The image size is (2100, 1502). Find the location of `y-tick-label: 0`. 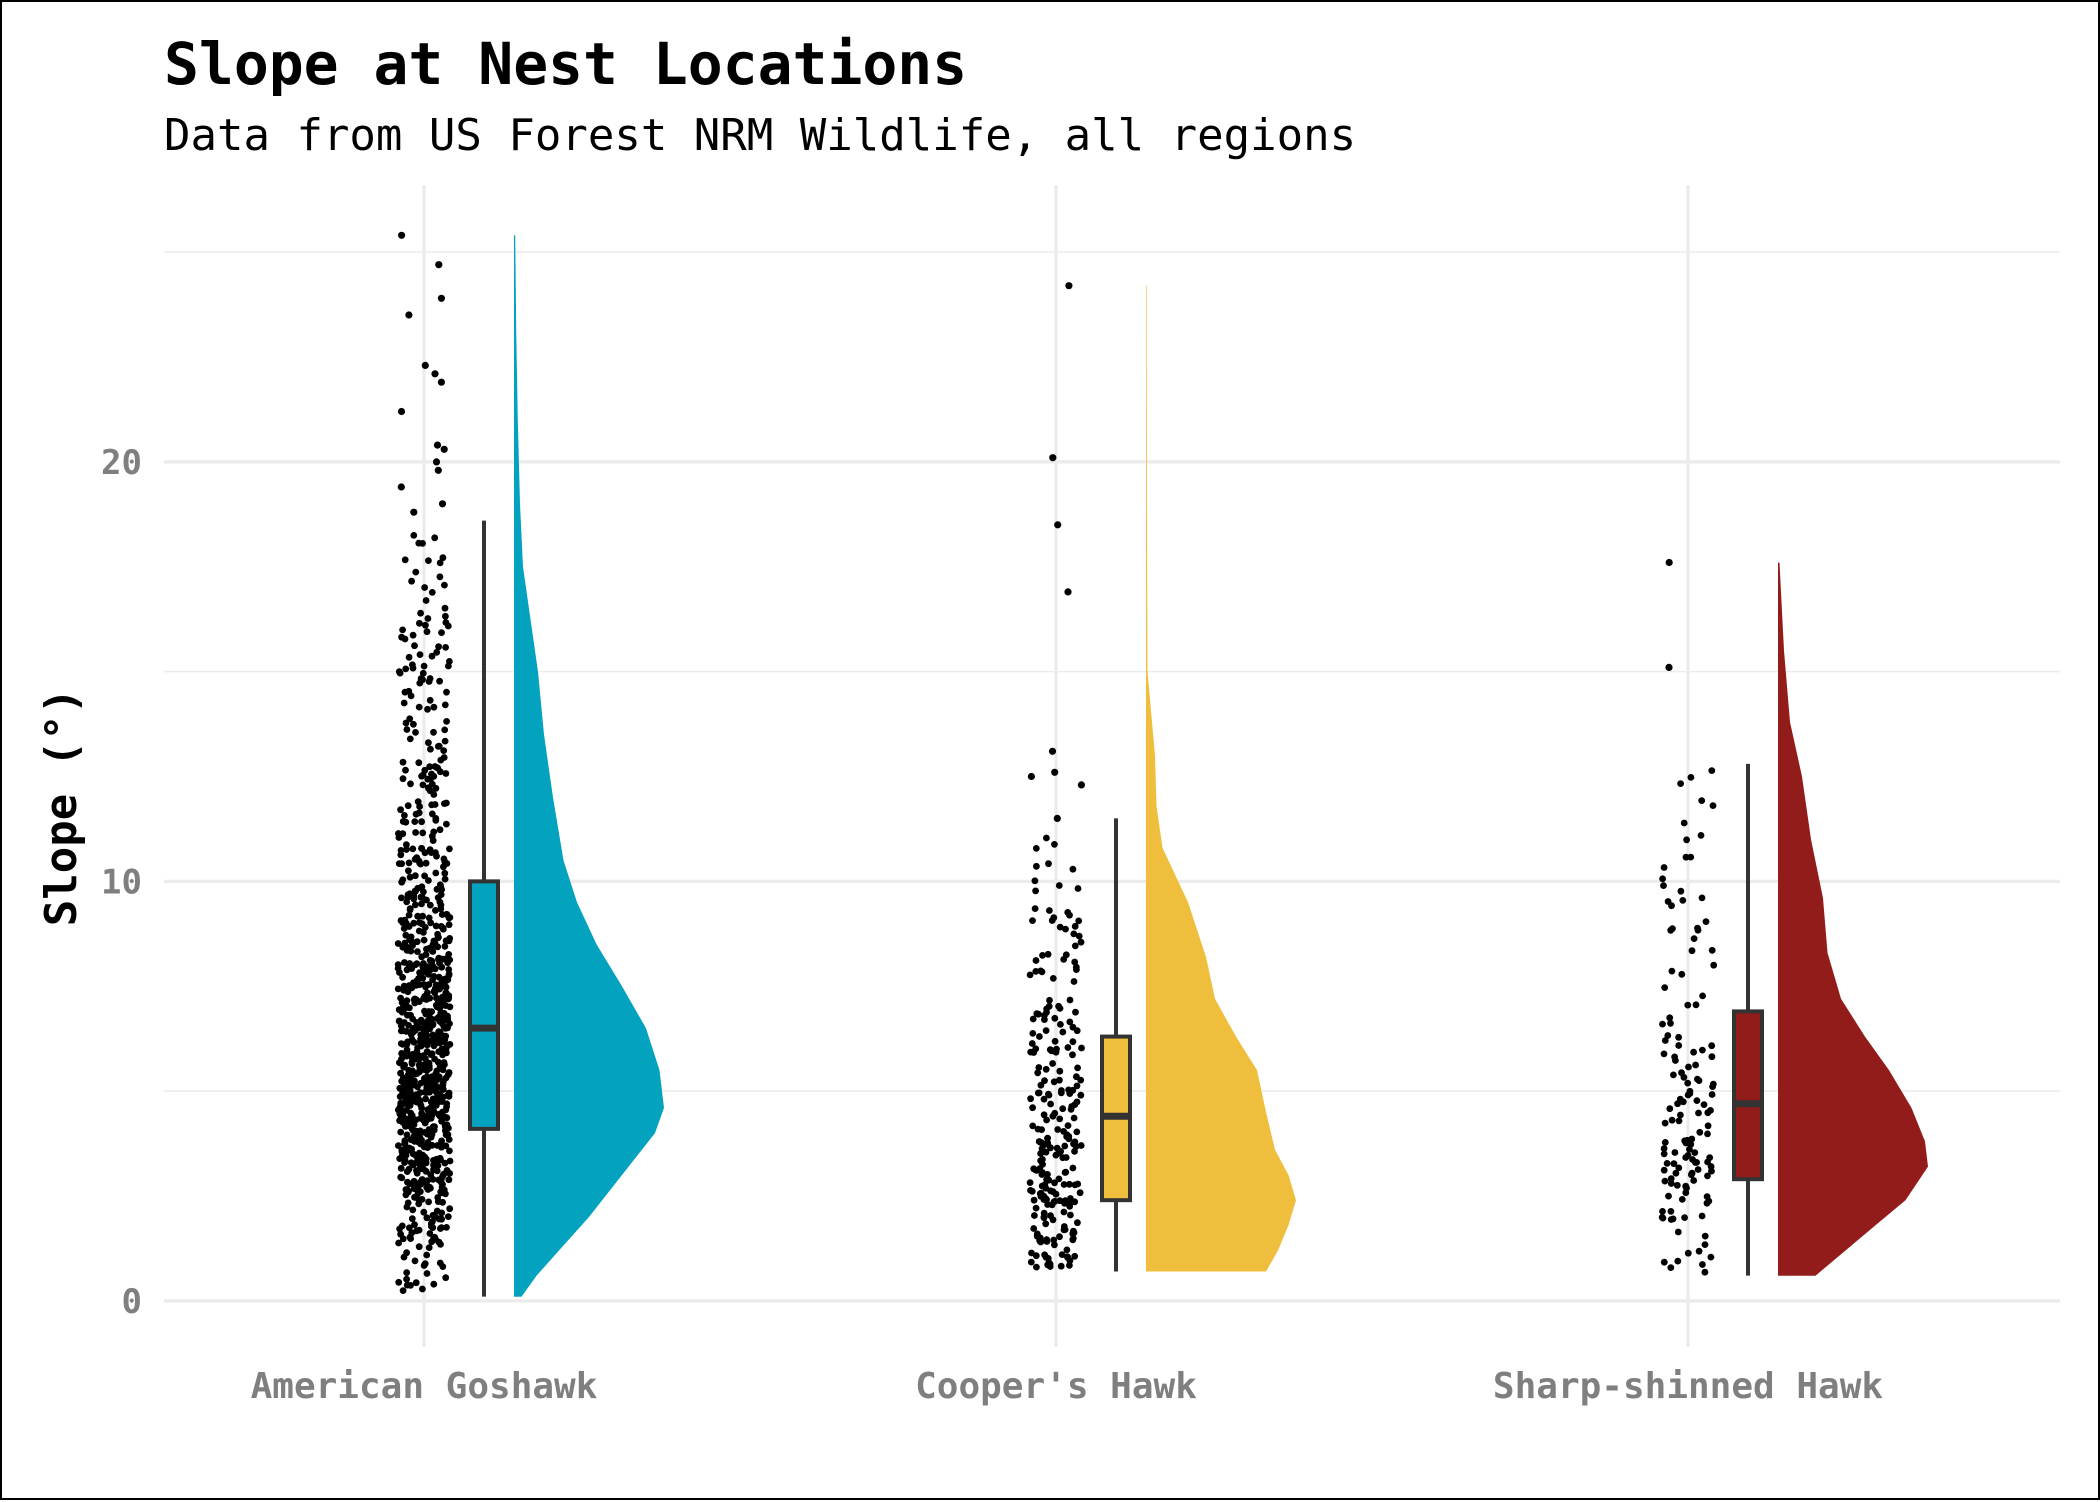

y-tick-label: 0 is located at coordinates (132, 1302).